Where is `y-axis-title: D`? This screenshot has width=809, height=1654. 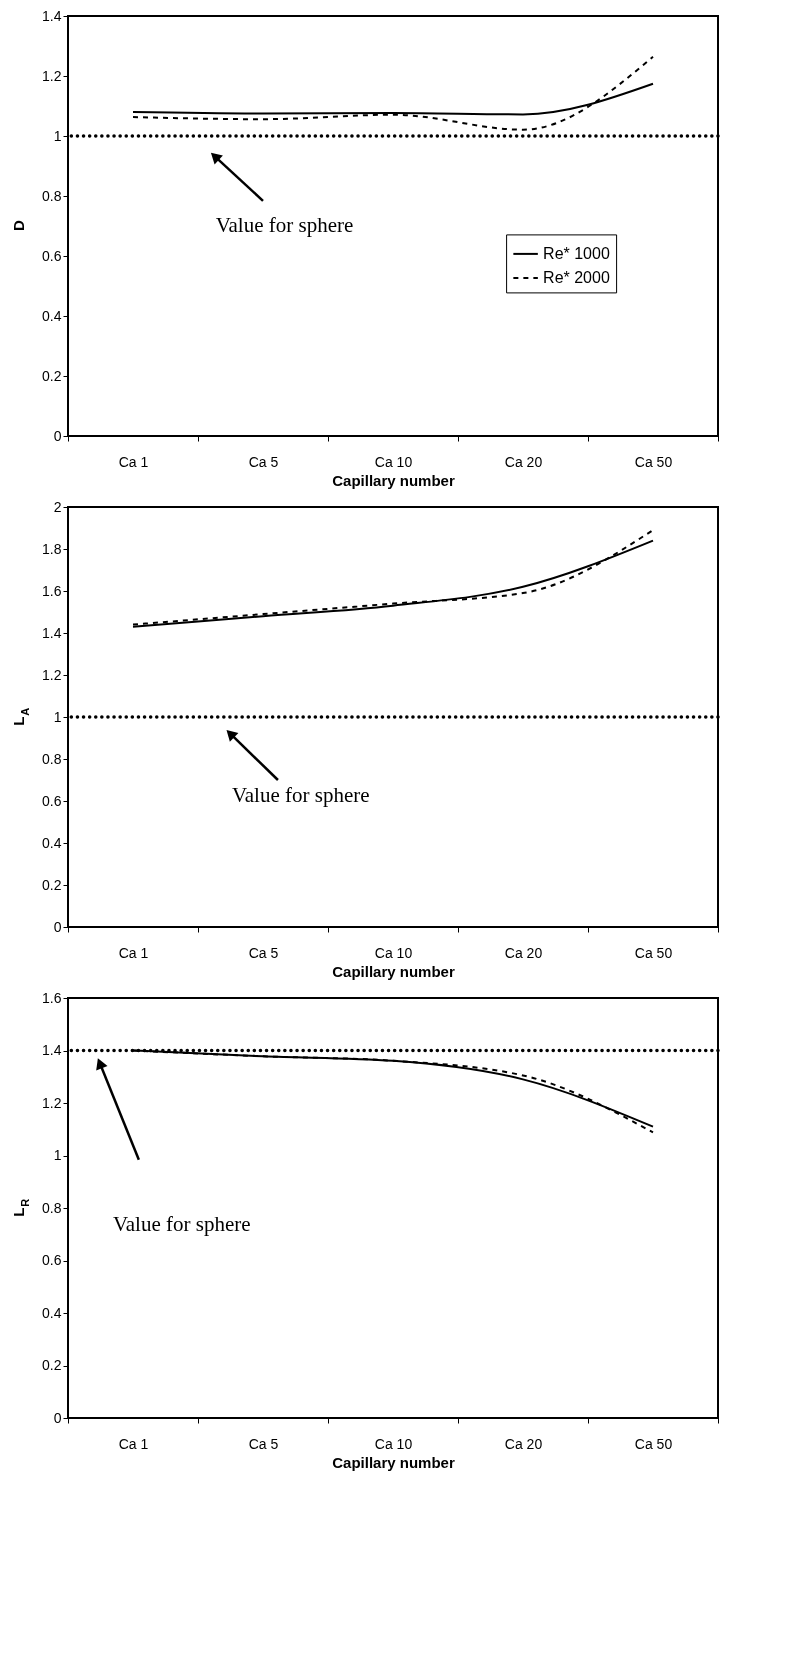 y-axis-title: D is located at coordinates (18, 226).